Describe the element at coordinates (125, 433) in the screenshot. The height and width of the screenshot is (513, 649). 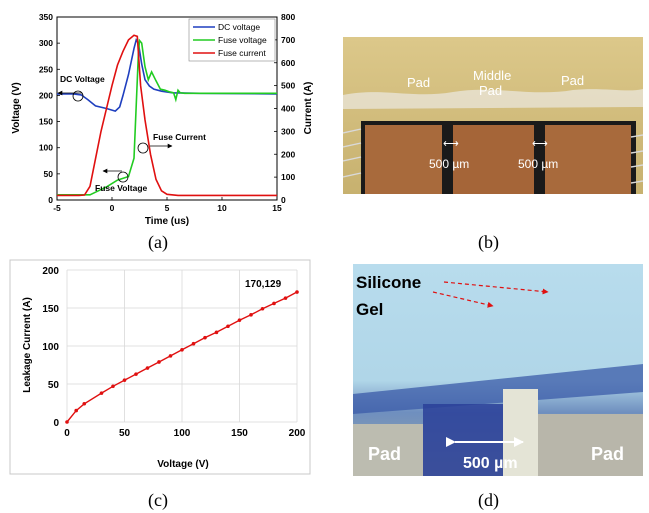
I see `x-tick-label-c: 50` at that location.